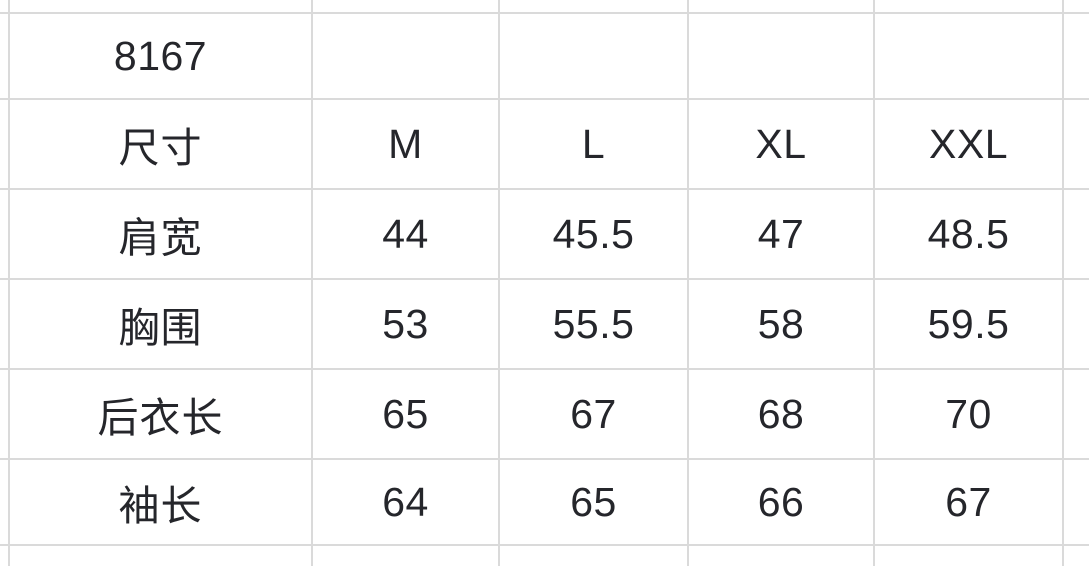 The width and height of the screenshot is (1089, 566). I want to click on header-size-label-cell: 尺寸, so click(160, 144).